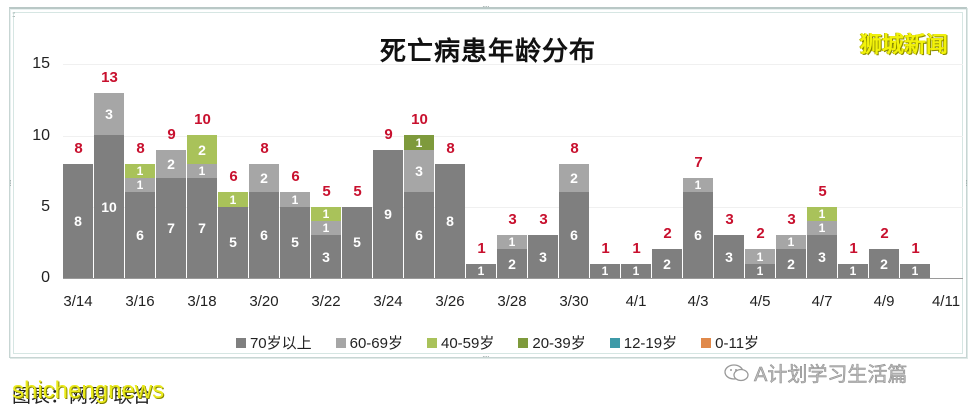  I want to click on x-axis-line, so click(513, 278).